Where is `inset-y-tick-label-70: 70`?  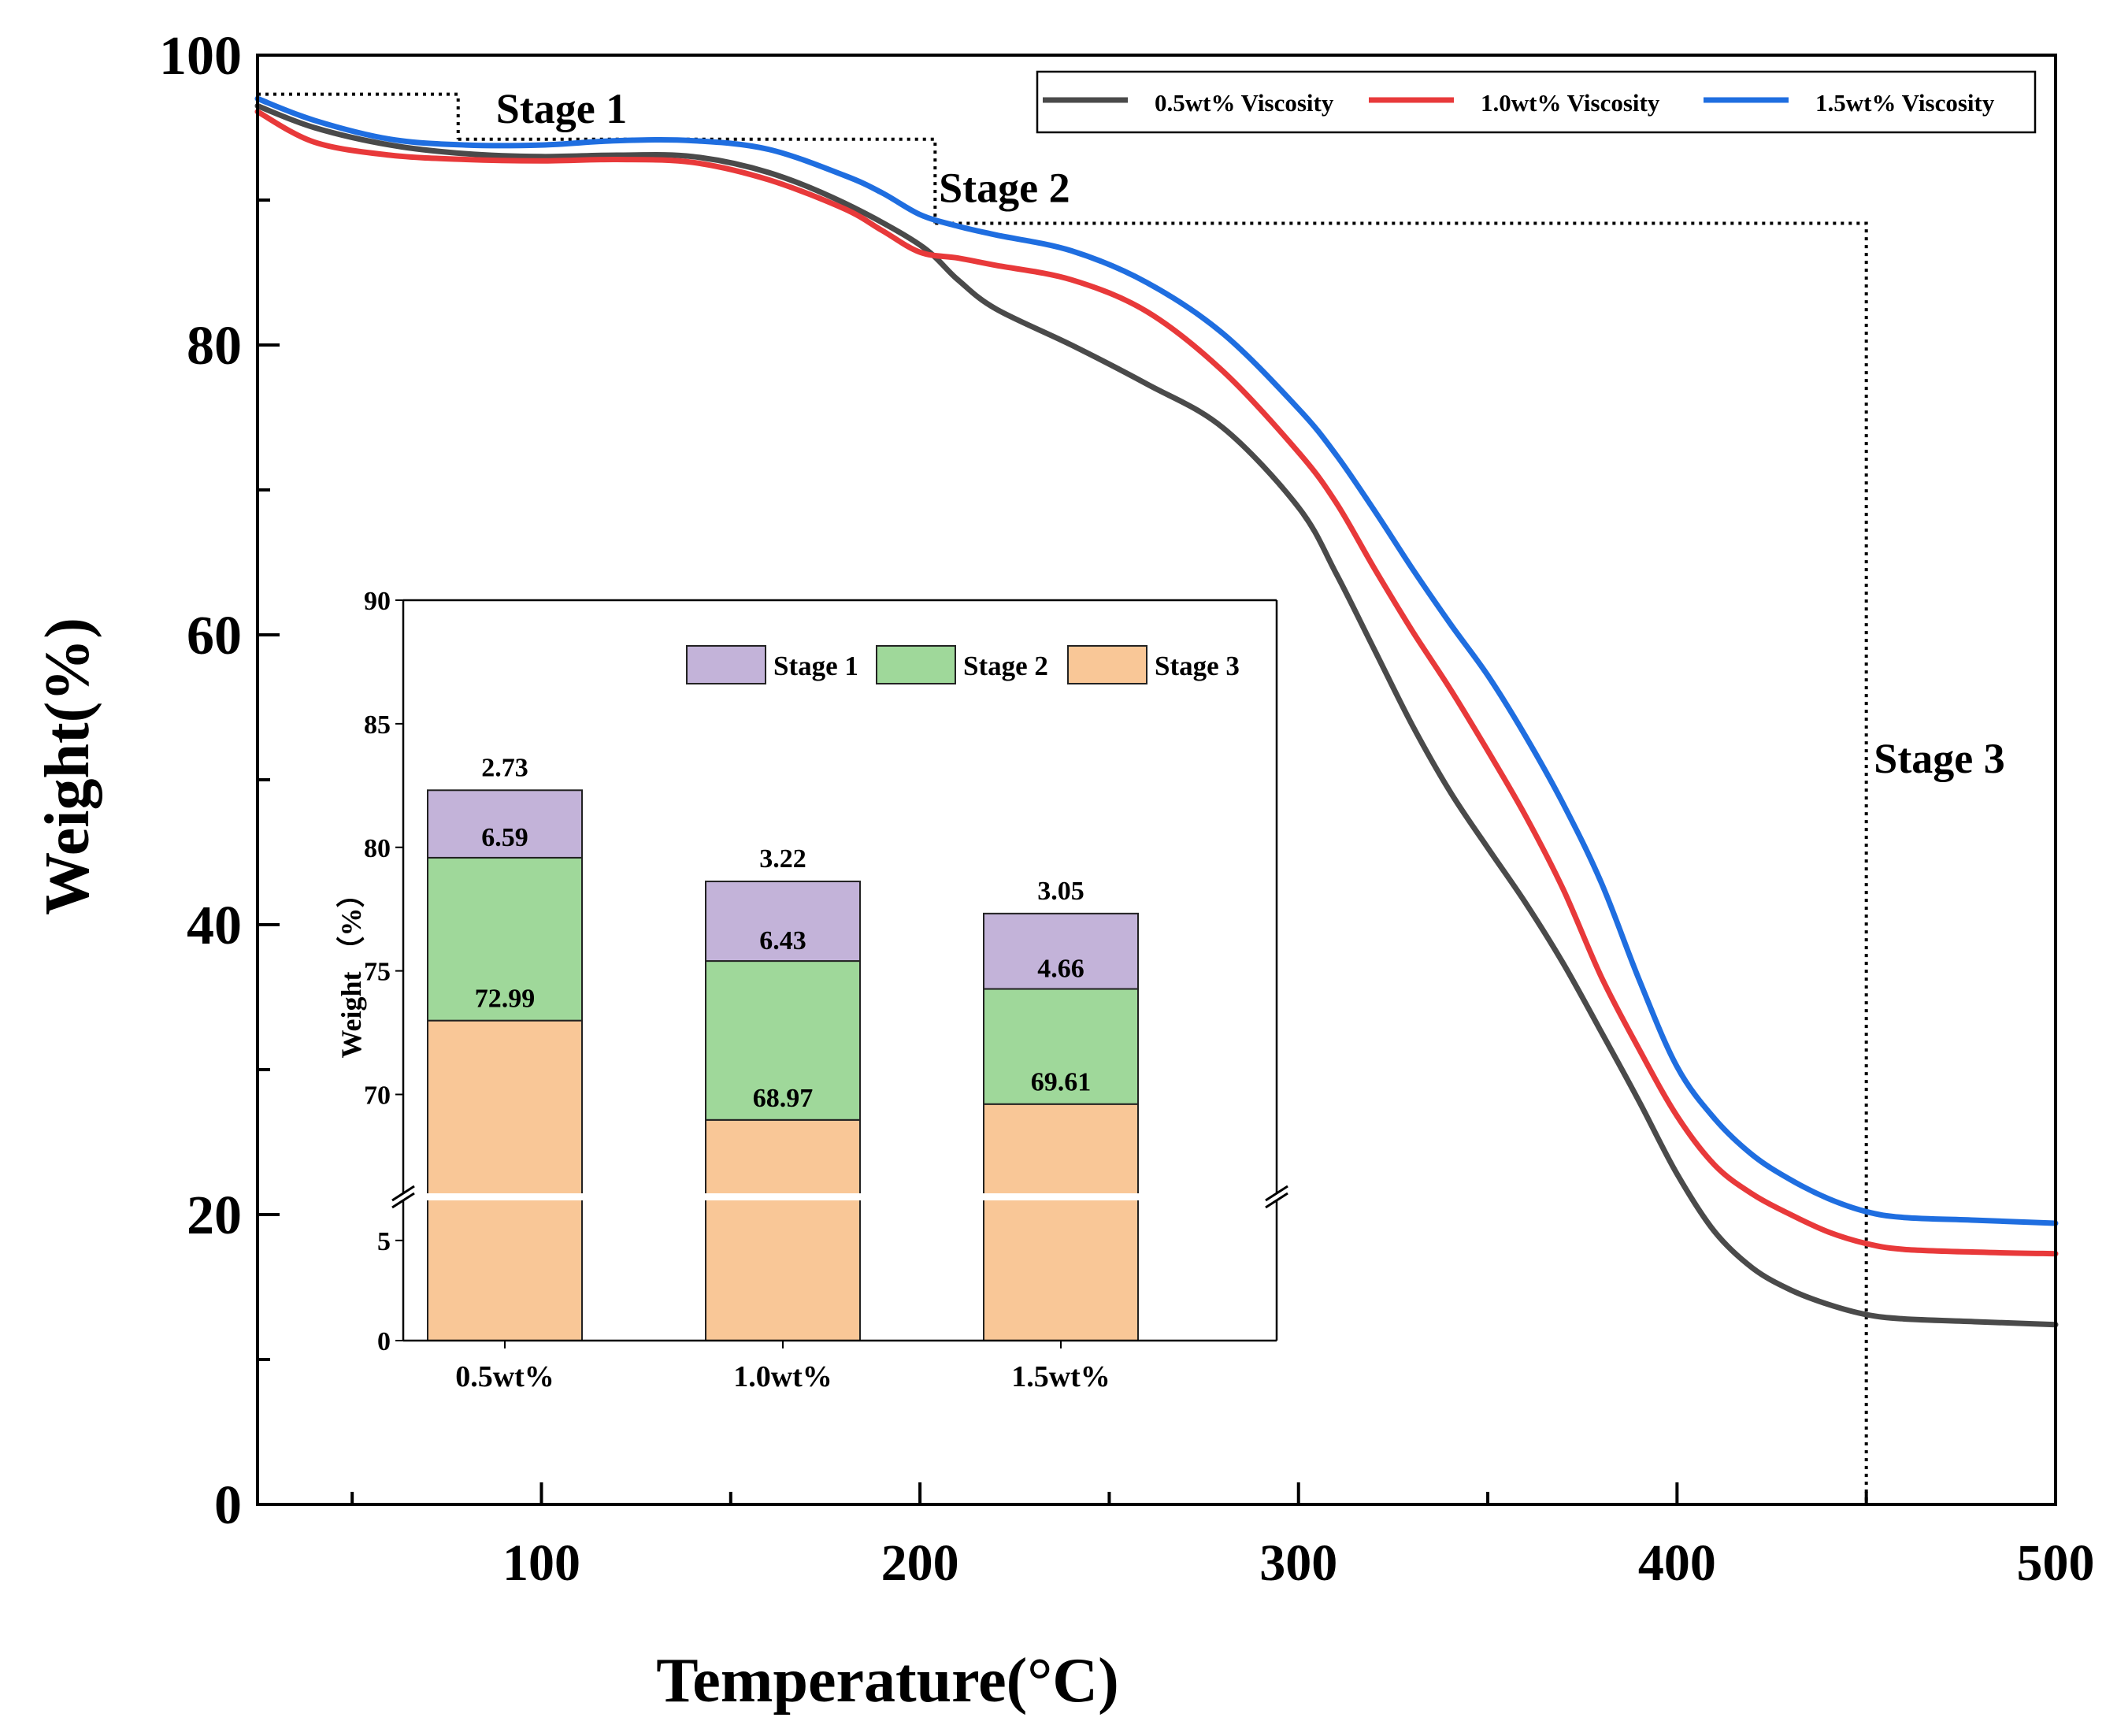 inset-y-tick-label-70: 70 is located at coordinates (377, 1096).